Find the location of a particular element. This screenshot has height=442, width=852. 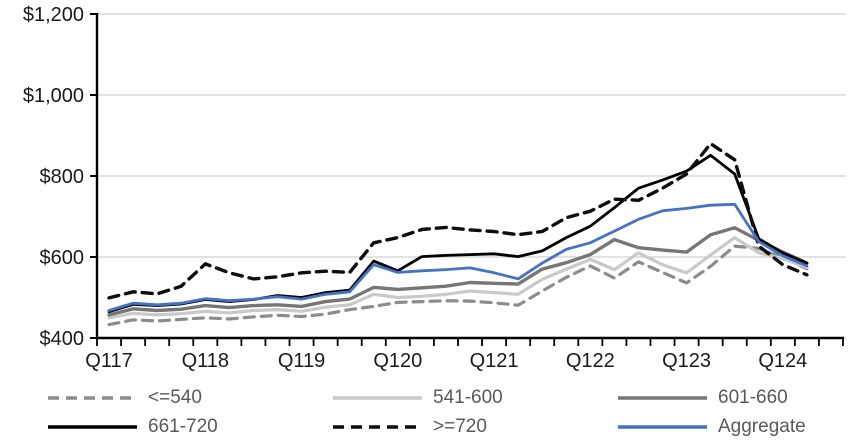

y-tick-label: $600 is located at coordinates (62, 258).